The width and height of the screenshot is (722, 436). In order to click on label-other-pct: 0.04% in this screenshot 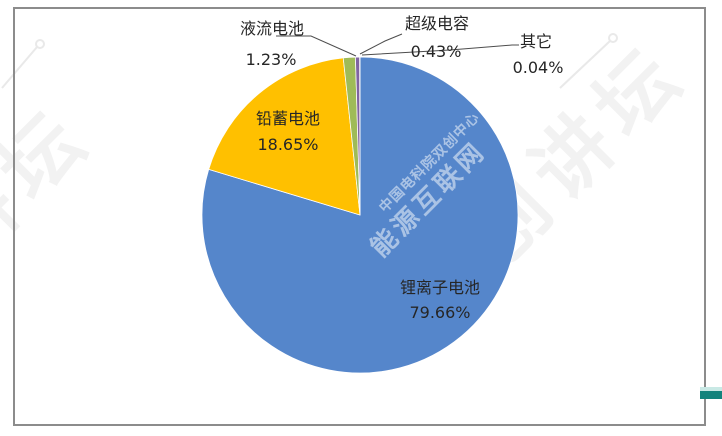, I will do `click(538, 67)`.